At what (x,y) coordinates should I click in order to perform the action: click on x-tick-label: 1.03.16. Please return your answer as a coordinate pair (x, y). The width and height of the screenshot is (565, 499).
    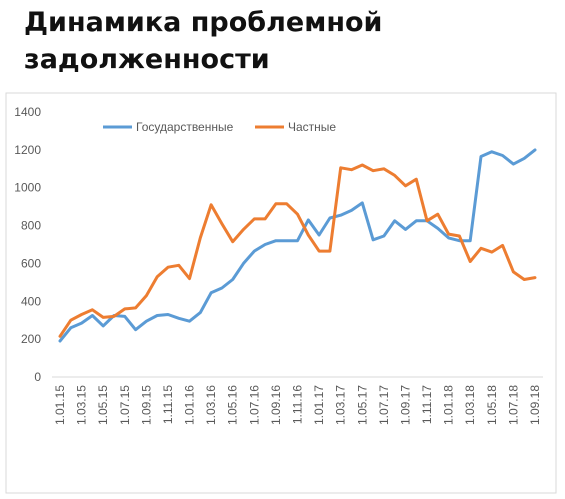
    Looking at the image, I should click on (211, 405).